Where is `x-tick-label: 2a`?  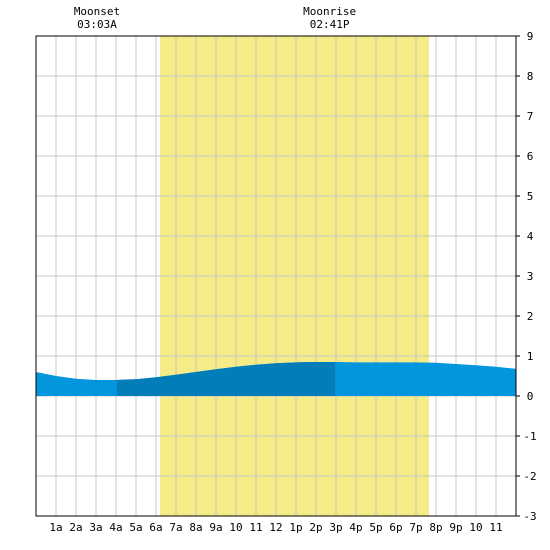
x-tick-label: 2a is located at coordinates (75, 527).